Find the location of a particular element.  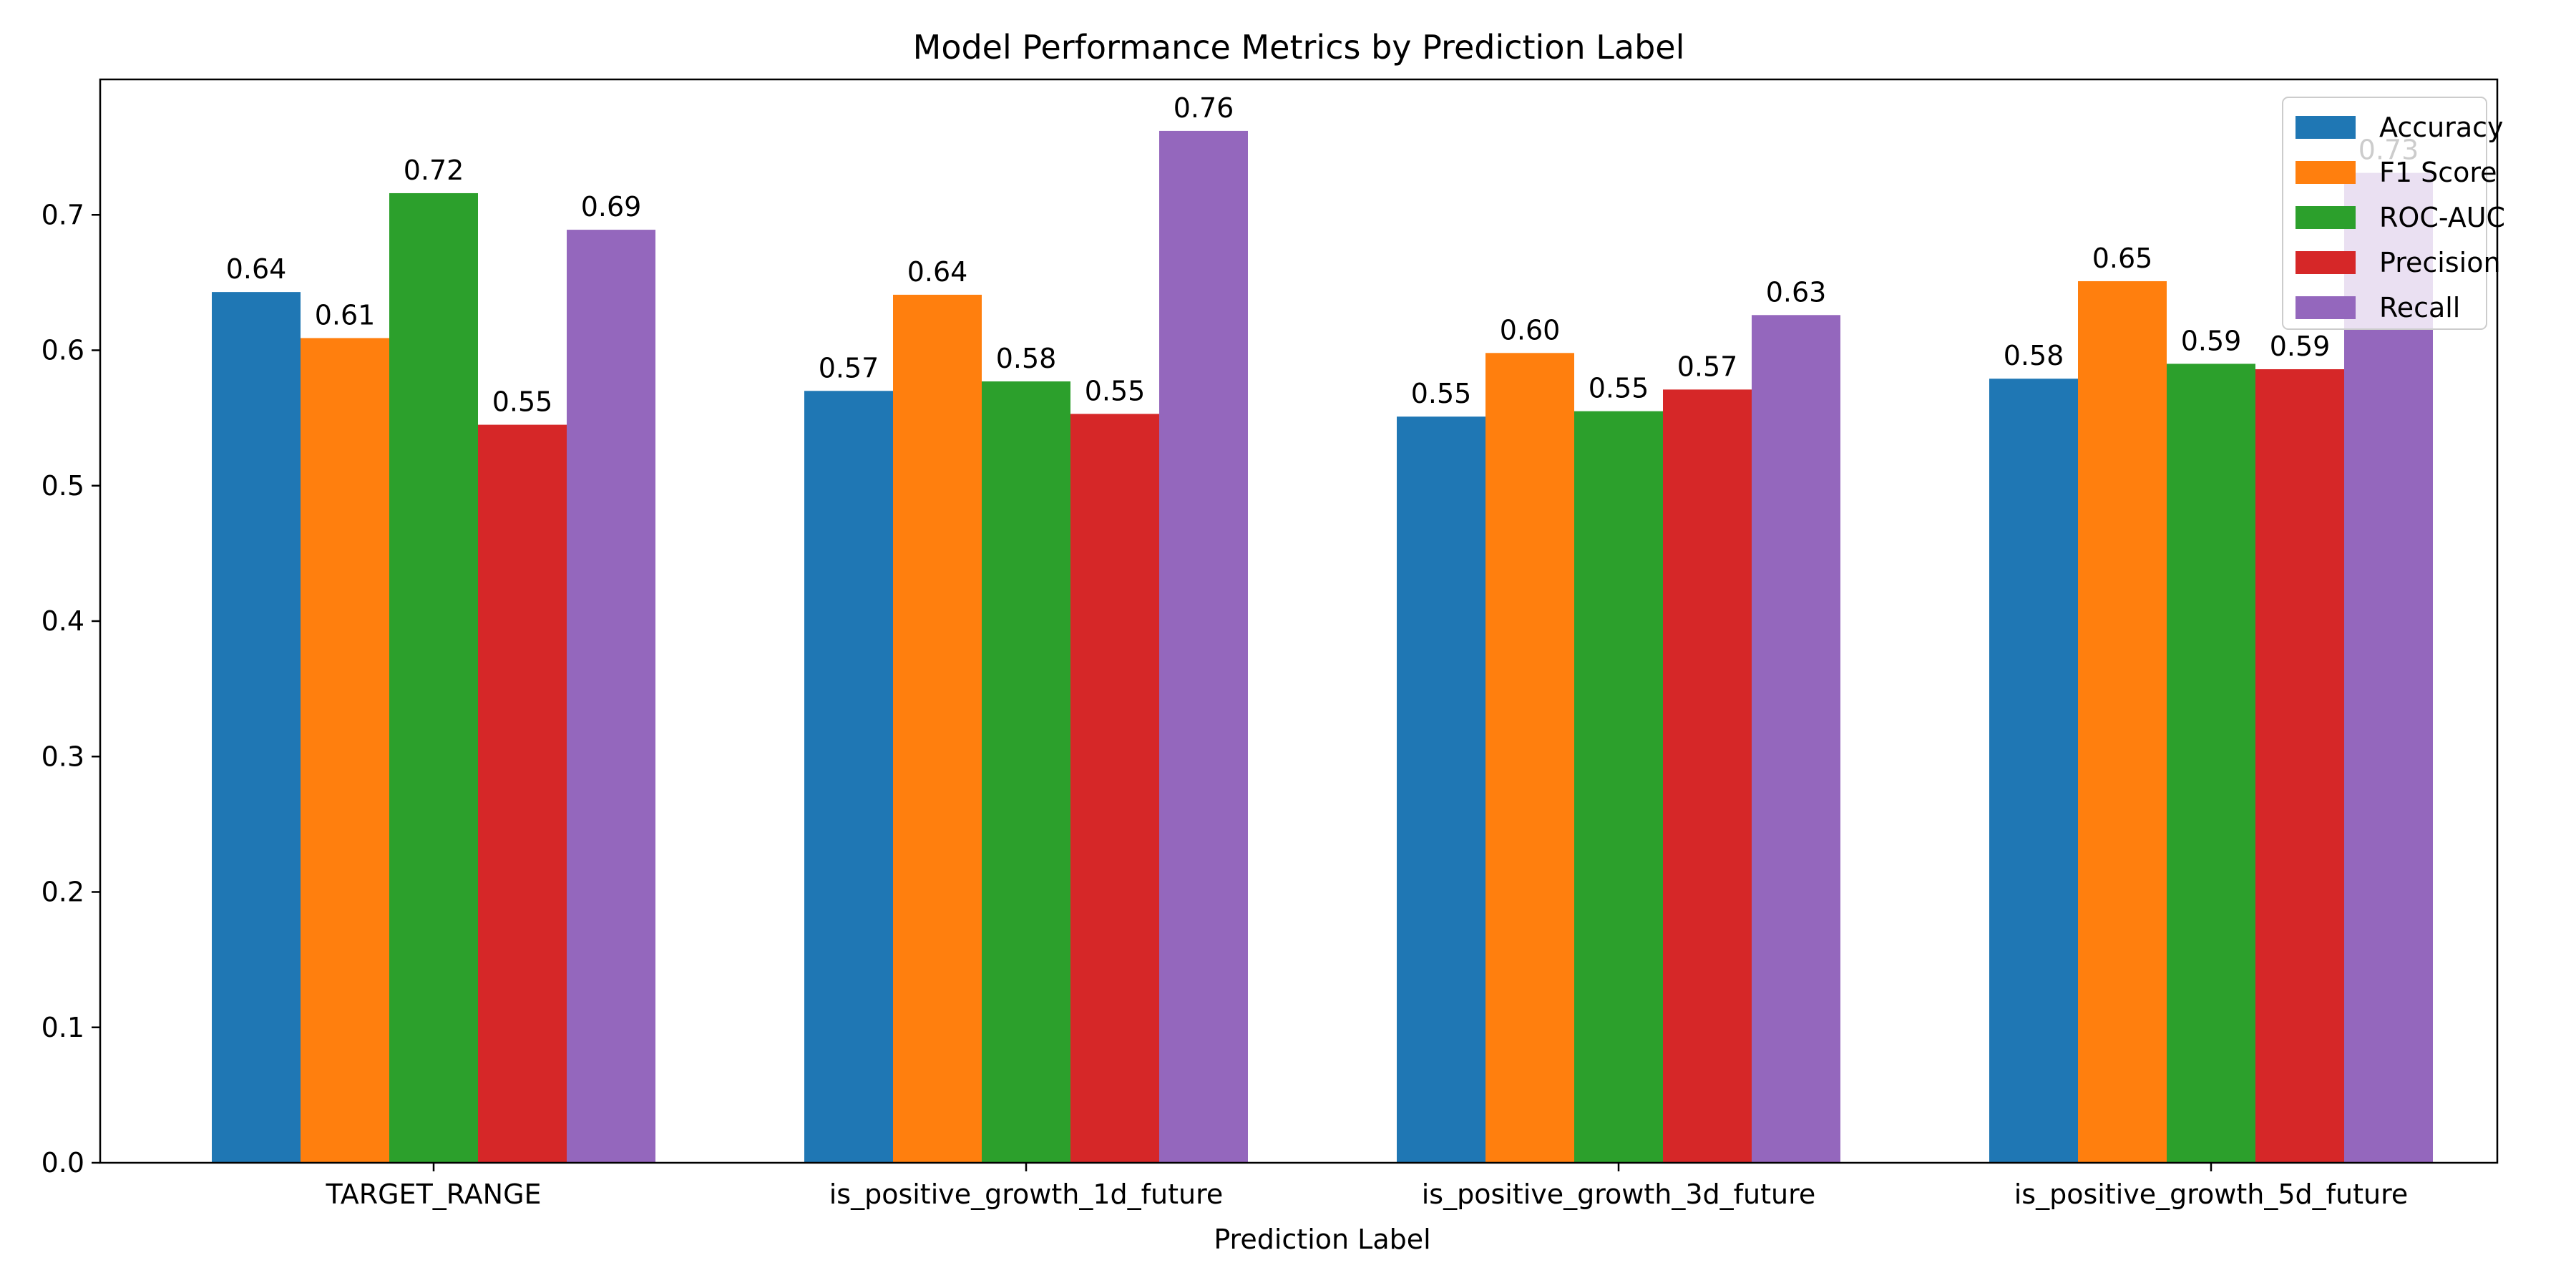

bar-value-label: 0.65 is located at coordinates (2122, 258).